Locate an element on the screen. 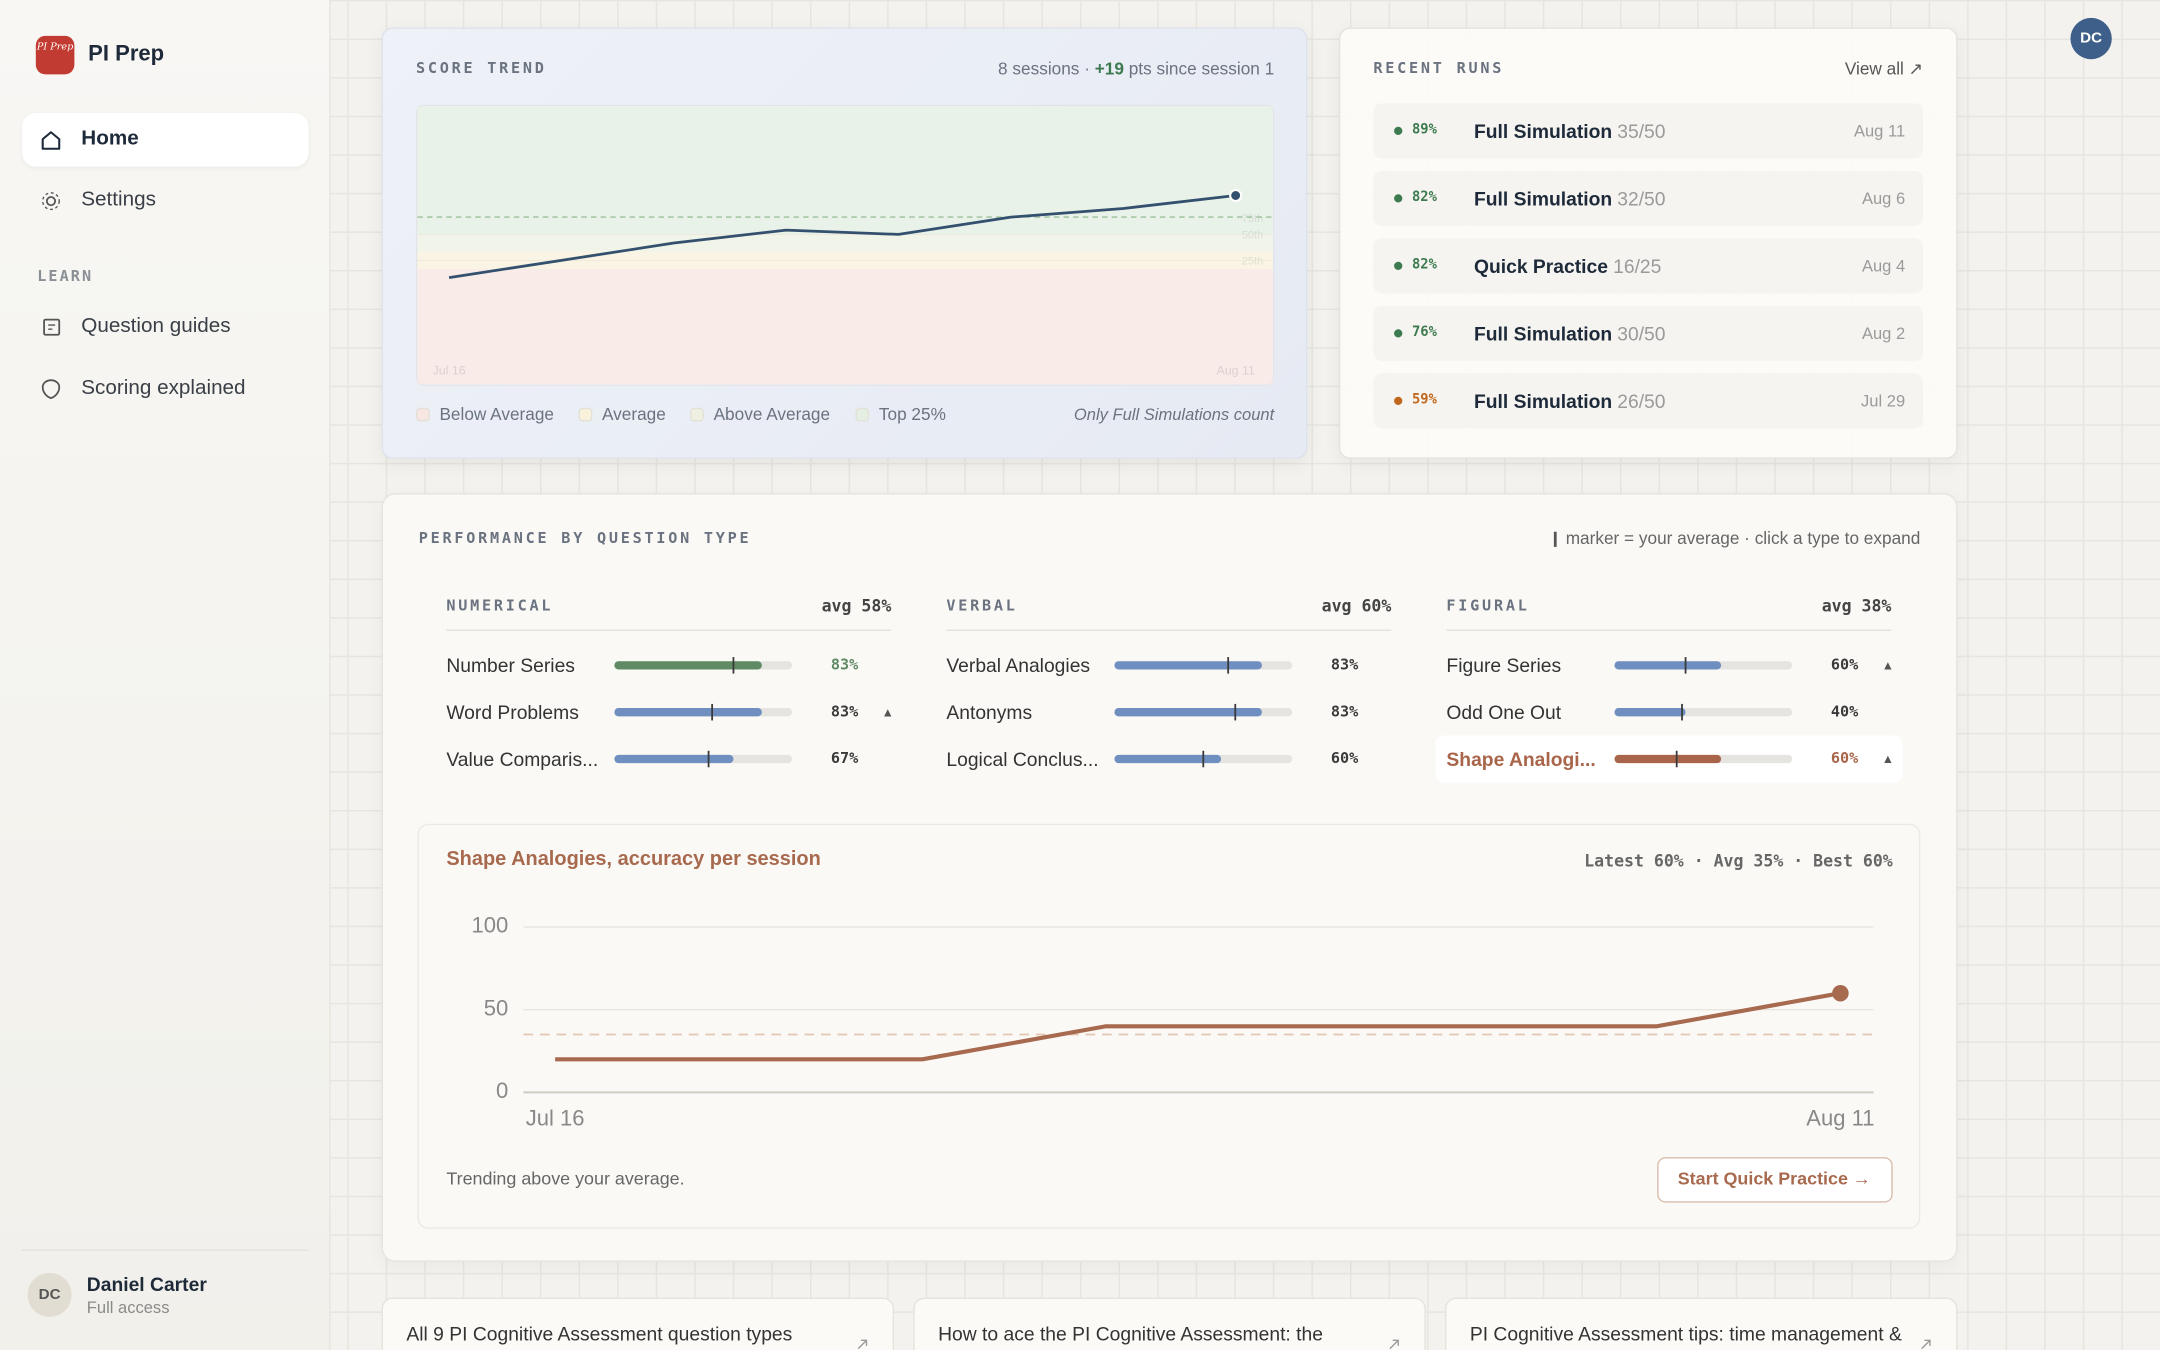 This screenshot has height=1350, width=2160. user-avatar is located at coordinates (49, 1294).